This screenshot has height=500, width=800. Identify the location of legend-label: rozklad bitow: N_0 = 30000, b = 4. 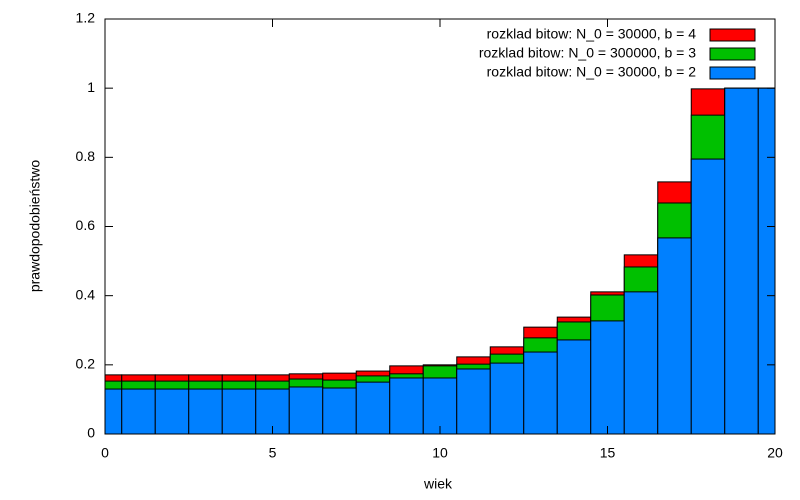
(592, 34).